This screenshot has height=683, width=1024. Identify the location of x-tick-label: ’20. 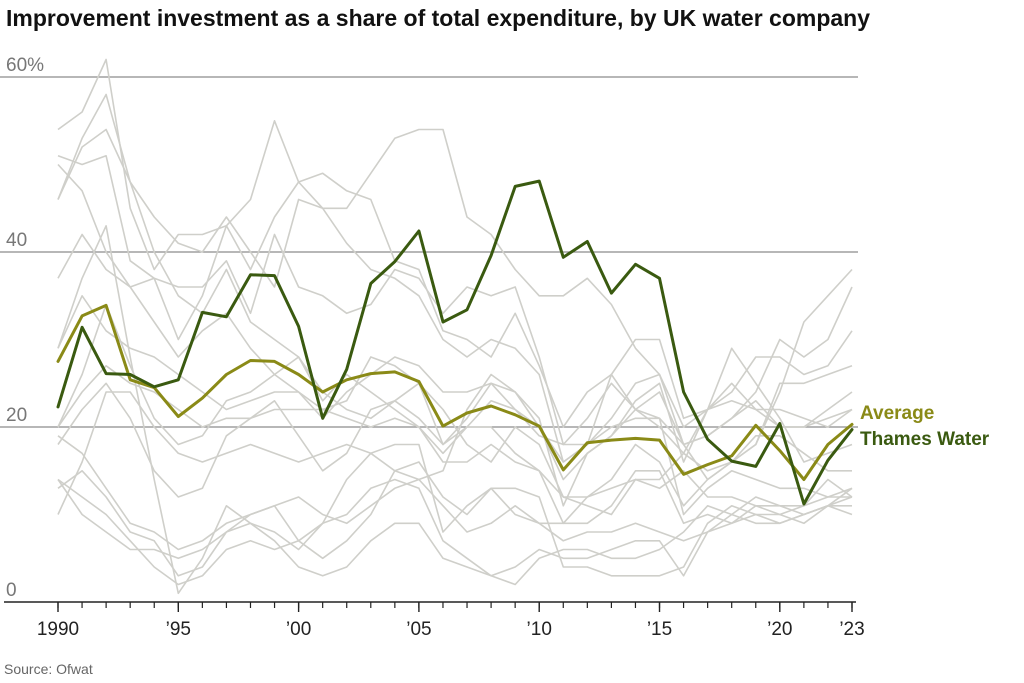
(779, 629).